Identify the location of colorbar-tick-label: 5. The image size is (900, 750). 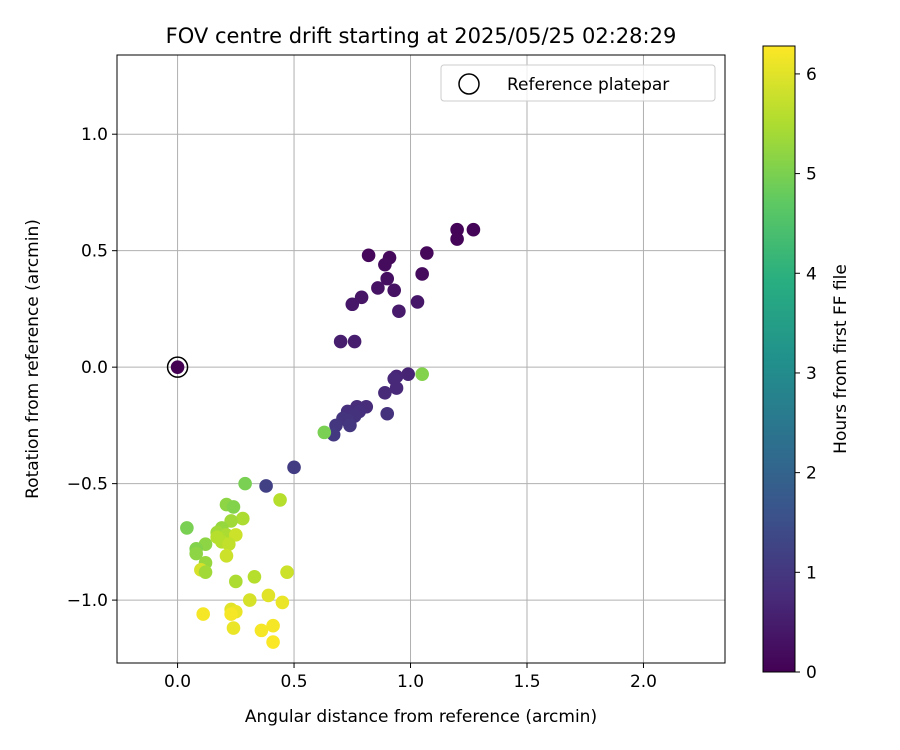
(811, 175).